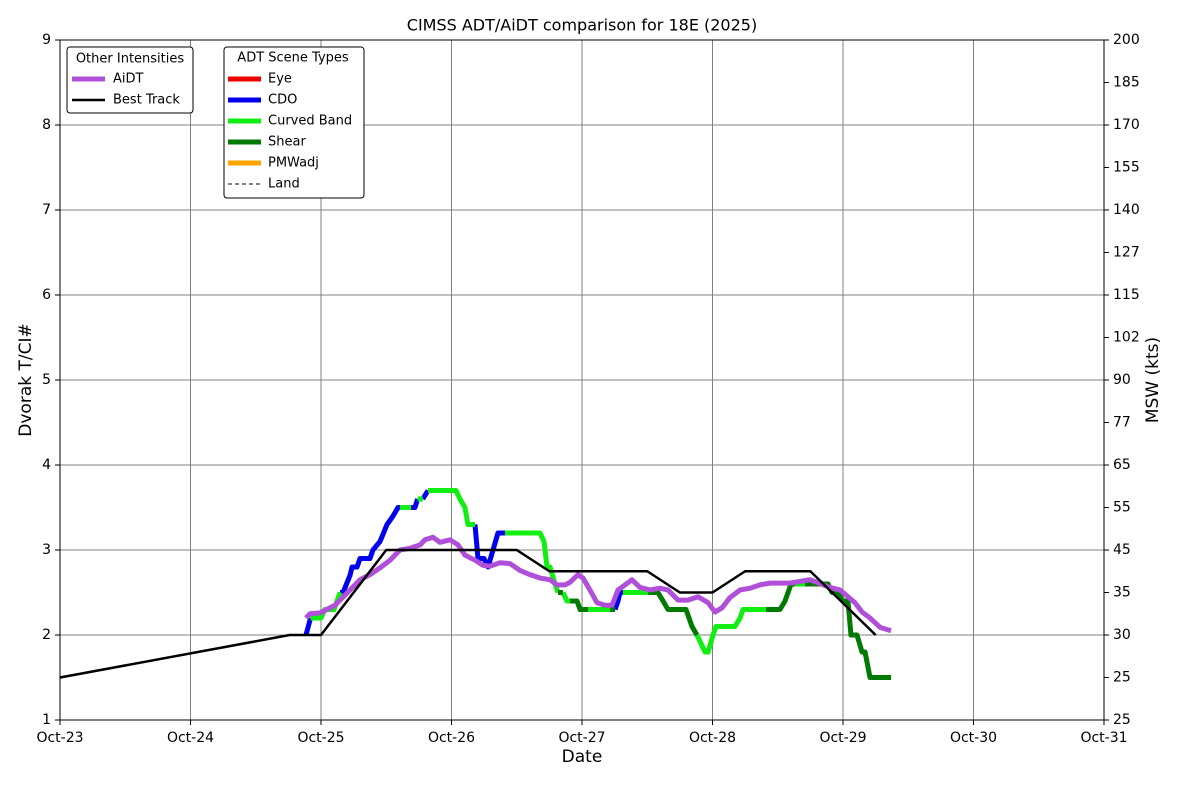 Image resolution: width=1200 pixels, height=800 pixels. What do you see at coordinates (26, 379) in the screenshot?
I see `y-axis-label: Dvorak T/CI#` at bounding box center [26, 379].